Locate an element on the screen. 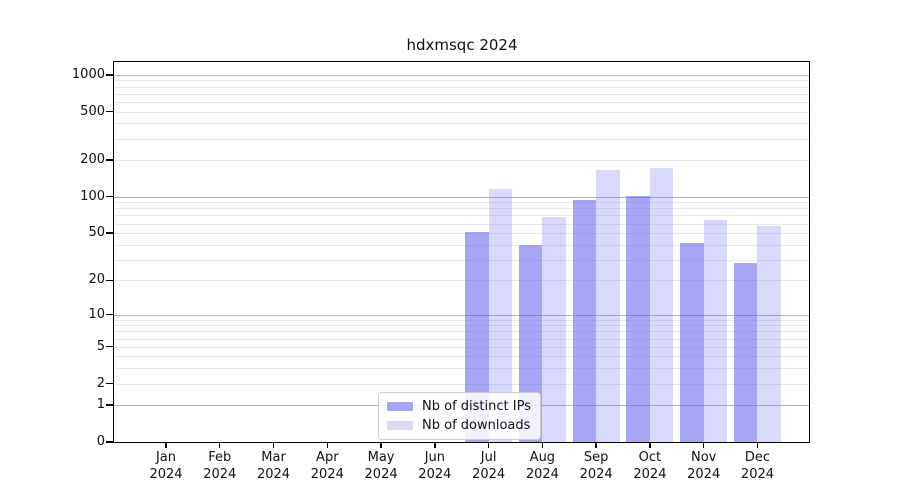  y-tick-label: 5 is located at coordinates (100, 346).